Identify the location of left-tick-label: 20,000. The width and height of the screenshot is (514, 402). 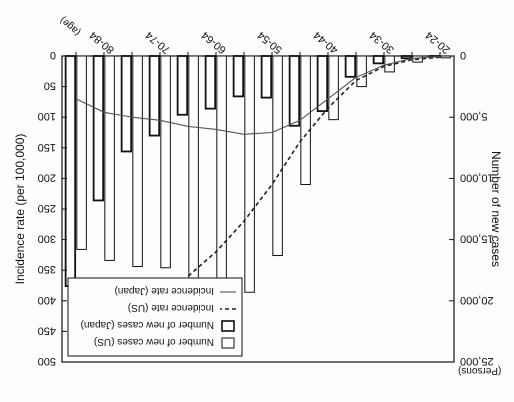
(477, 300).